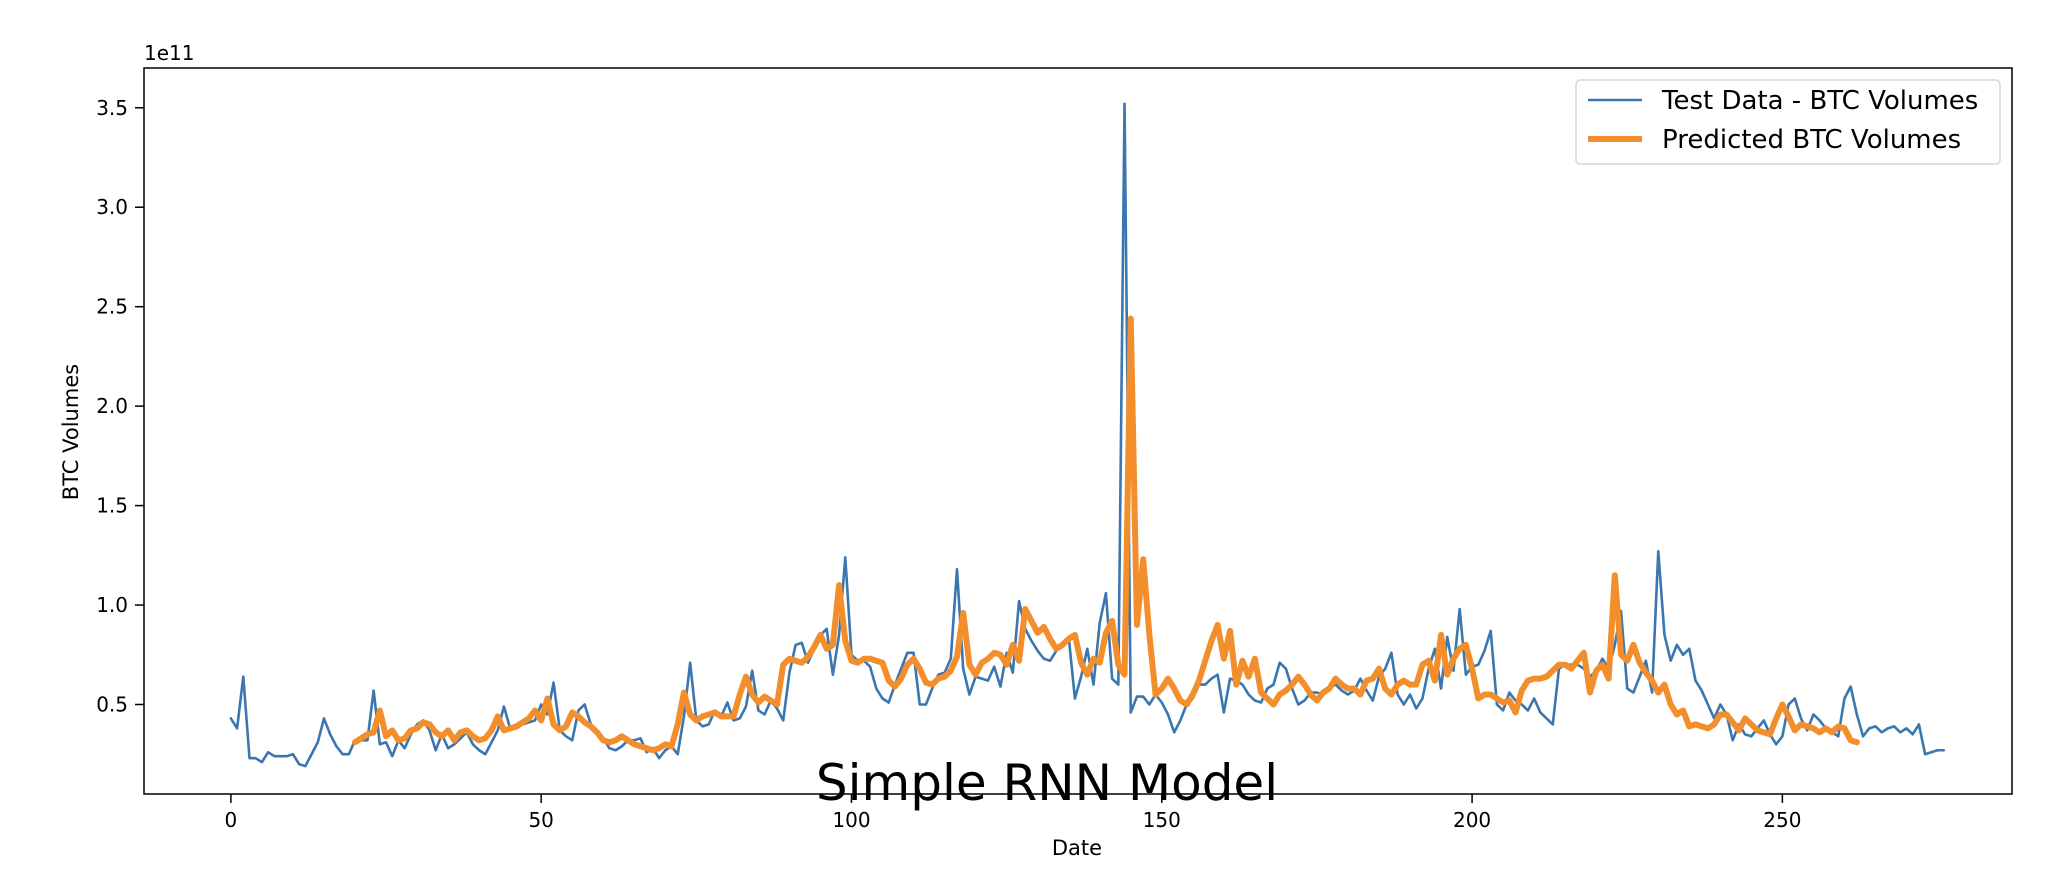 The width and height of the screenshot is (2054, 870). I want to click on y-tick-label: 2.5, so click(112, 307).